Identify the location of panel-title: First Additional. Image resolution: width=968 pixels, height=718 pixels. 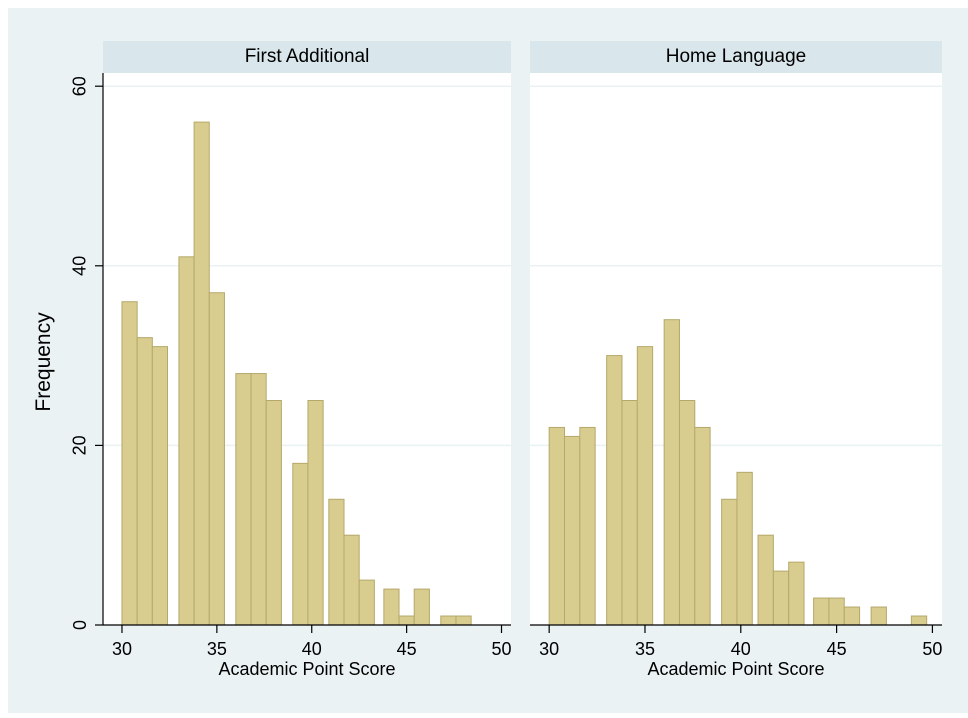
(307, 56).